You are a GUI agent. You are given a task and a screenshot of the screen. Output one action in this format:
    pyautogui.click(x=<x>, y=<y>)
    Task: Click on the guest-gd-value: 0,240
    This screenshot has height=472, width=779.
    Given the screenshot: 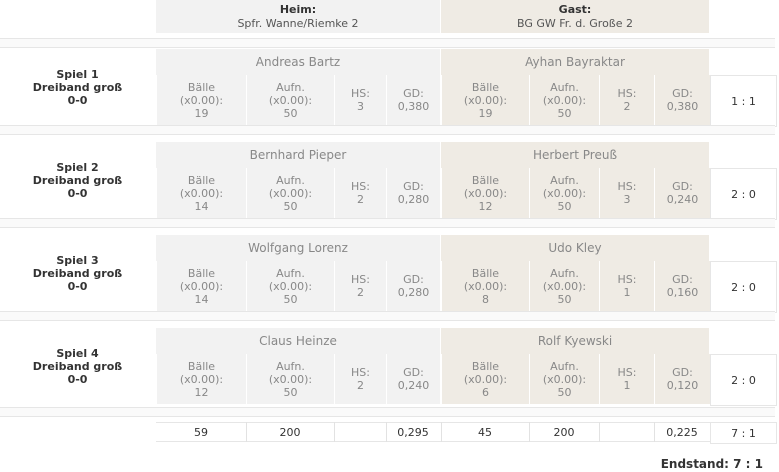 What is the action you would take?
    pyautogui.click(x=682, y=199)
    